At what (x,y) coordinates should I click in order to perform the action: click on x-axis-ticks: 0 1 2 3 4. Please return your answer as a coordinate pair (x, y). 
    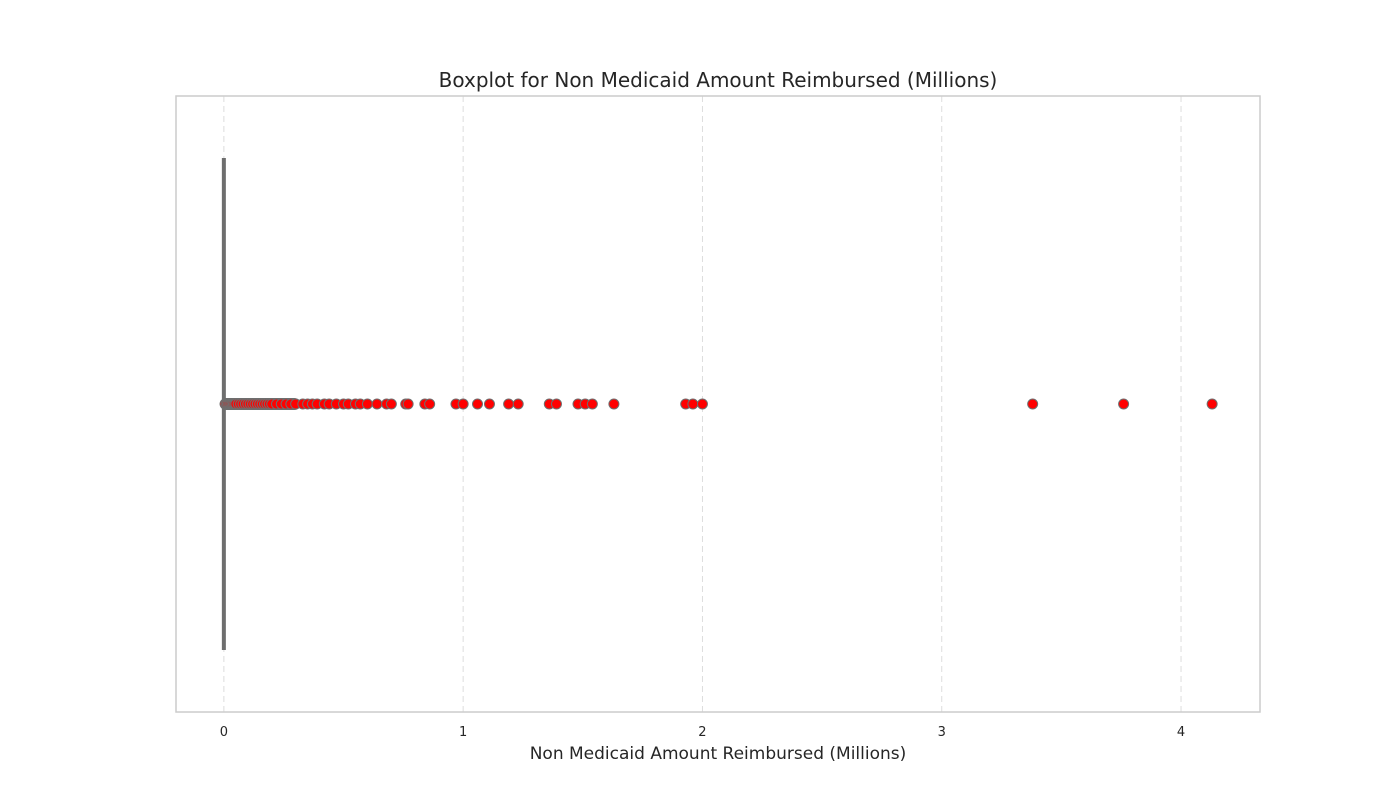
    Looking at the image, I should click on (702, 732).